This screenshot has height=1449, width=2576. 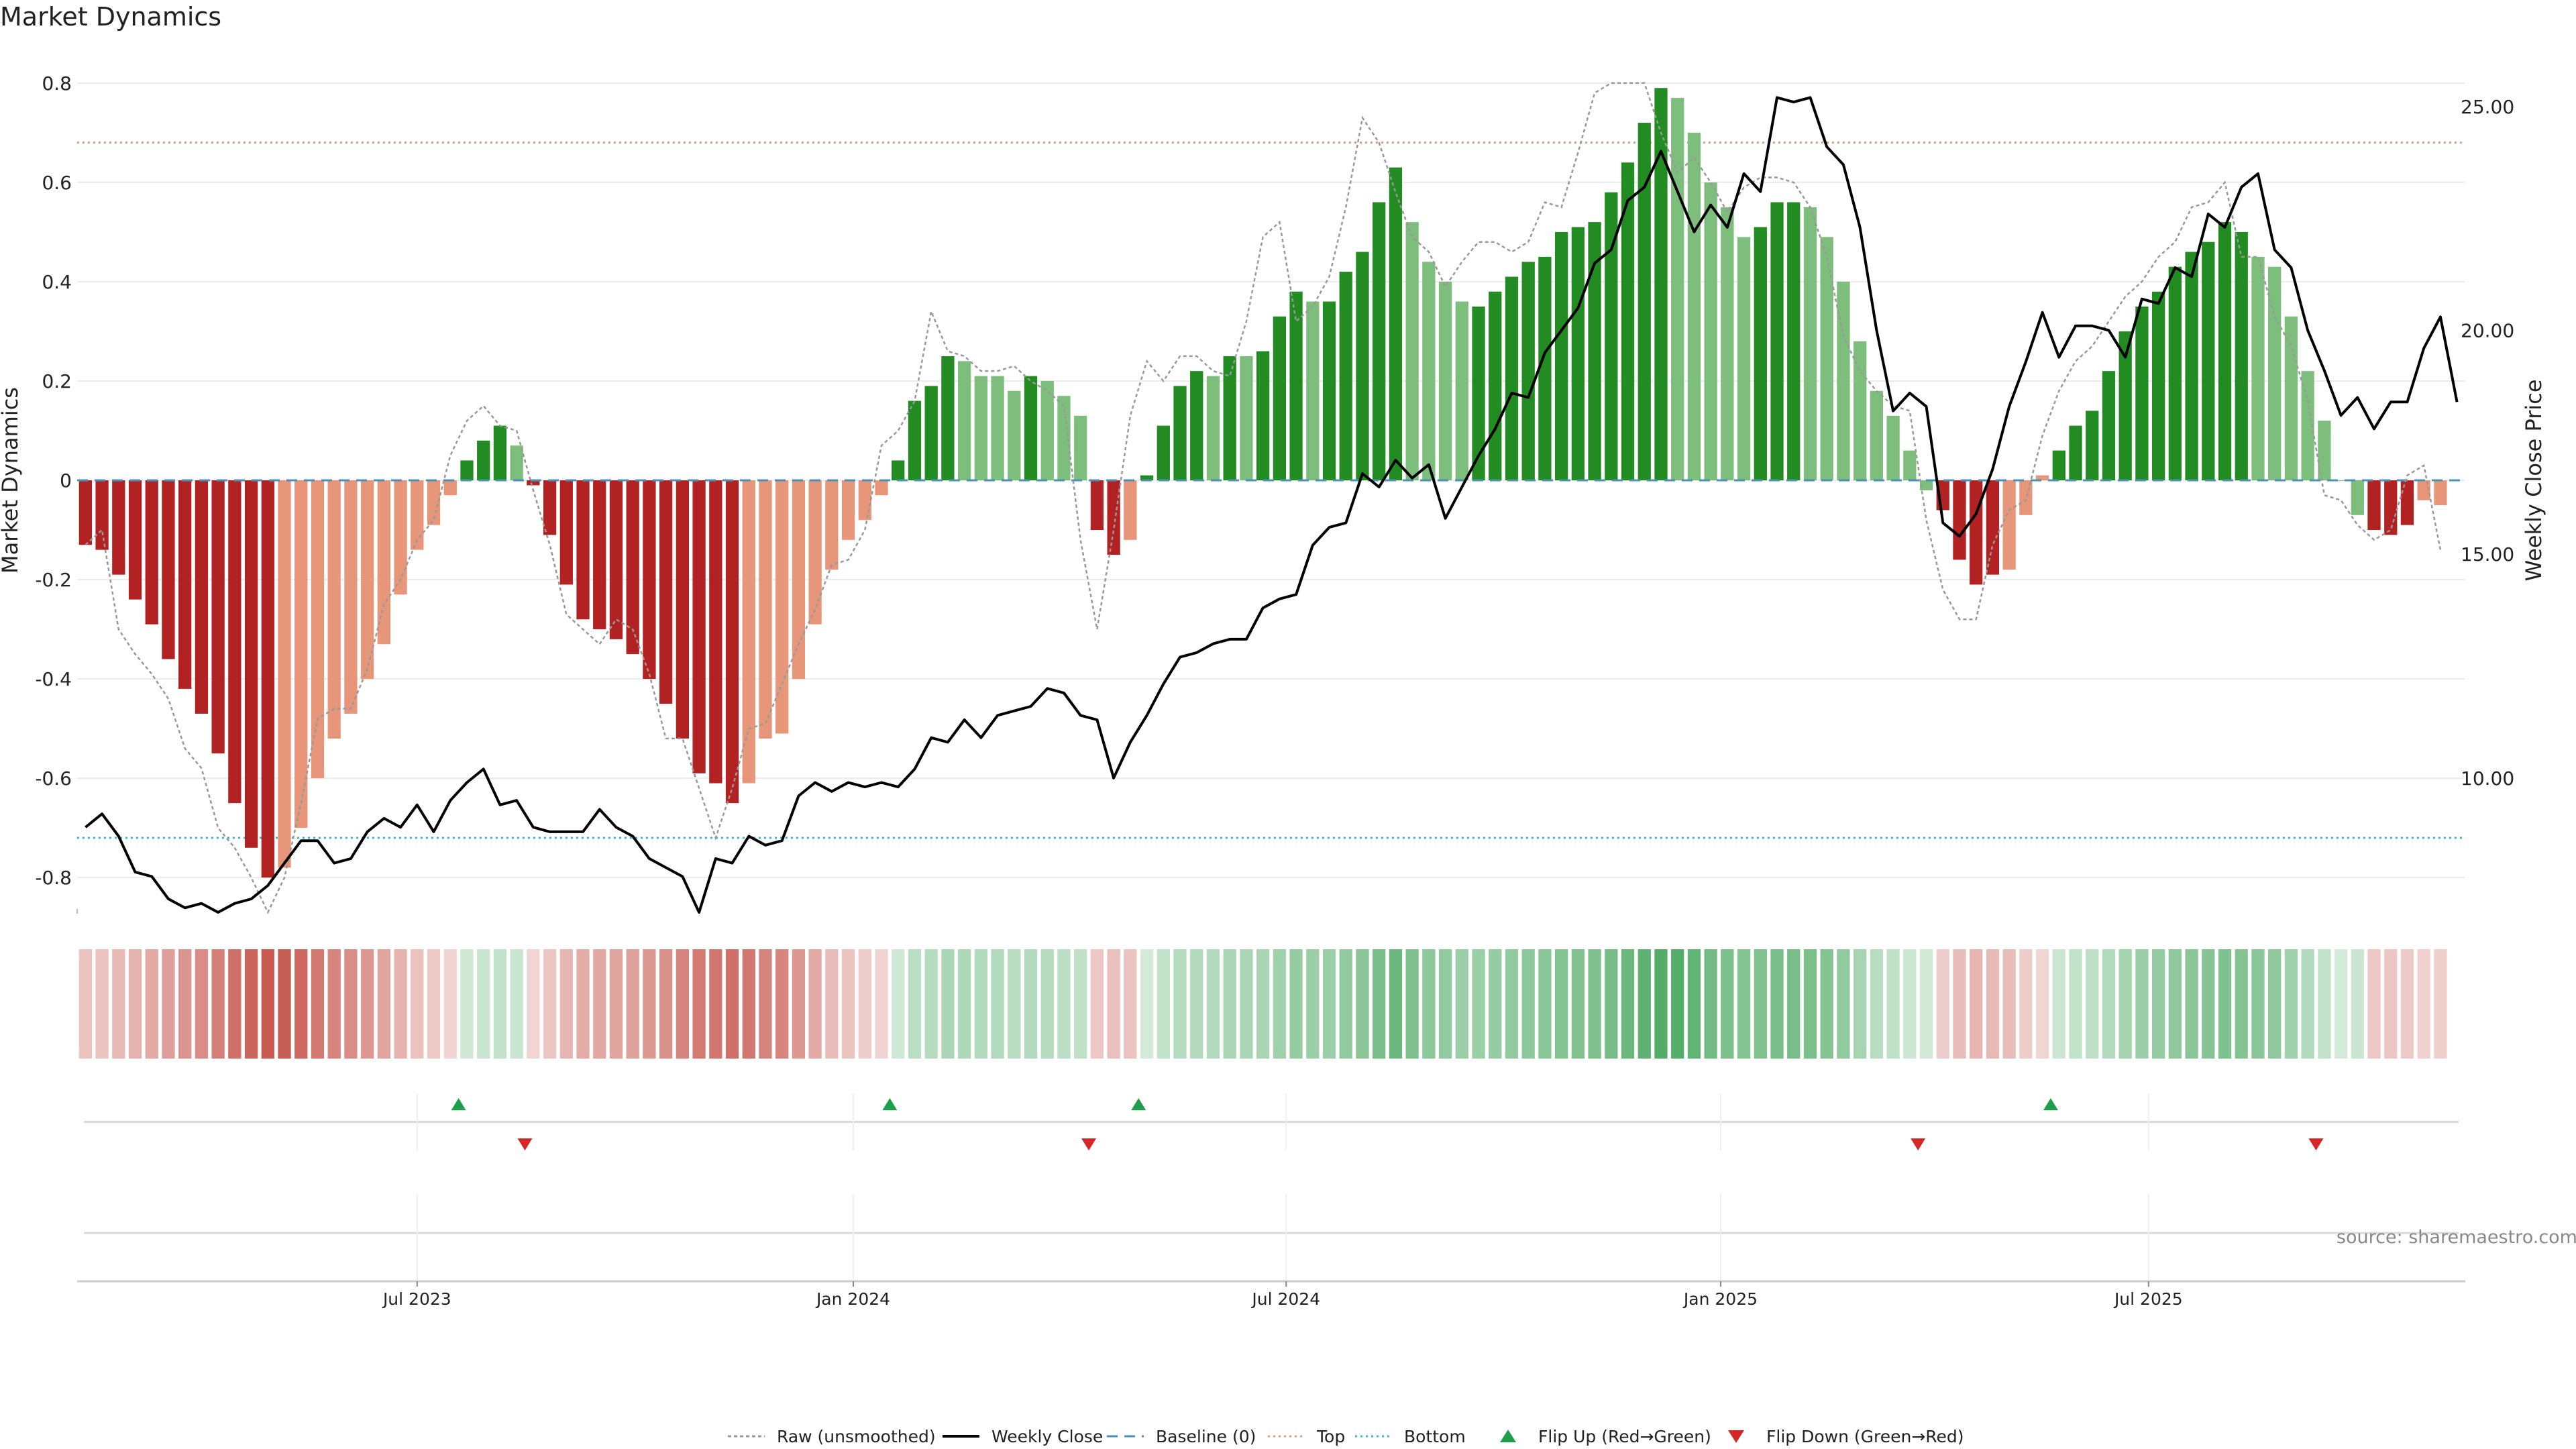 I want to click on y-left-tick-label: -0.6, so click(x=53, y=778).